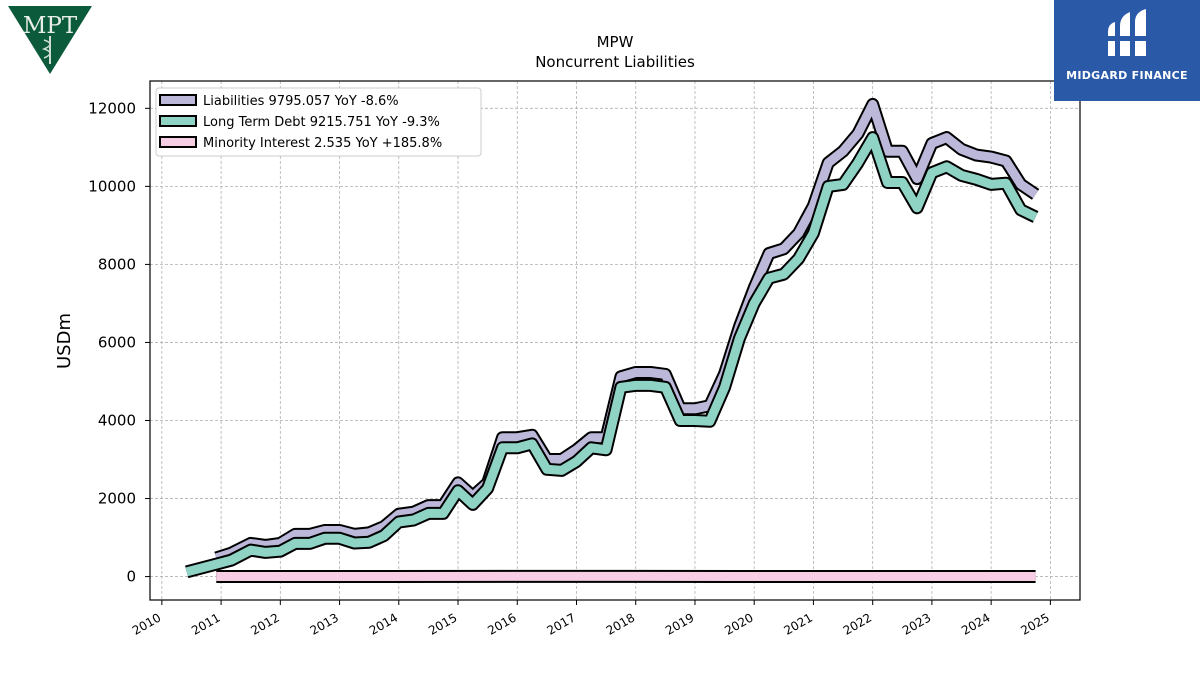 The image size is (1200, 675). What do you see at coordinates (64, 341) in the screenshot?
I see `y-axis-label: USDm` at bounding box center [64, 341].